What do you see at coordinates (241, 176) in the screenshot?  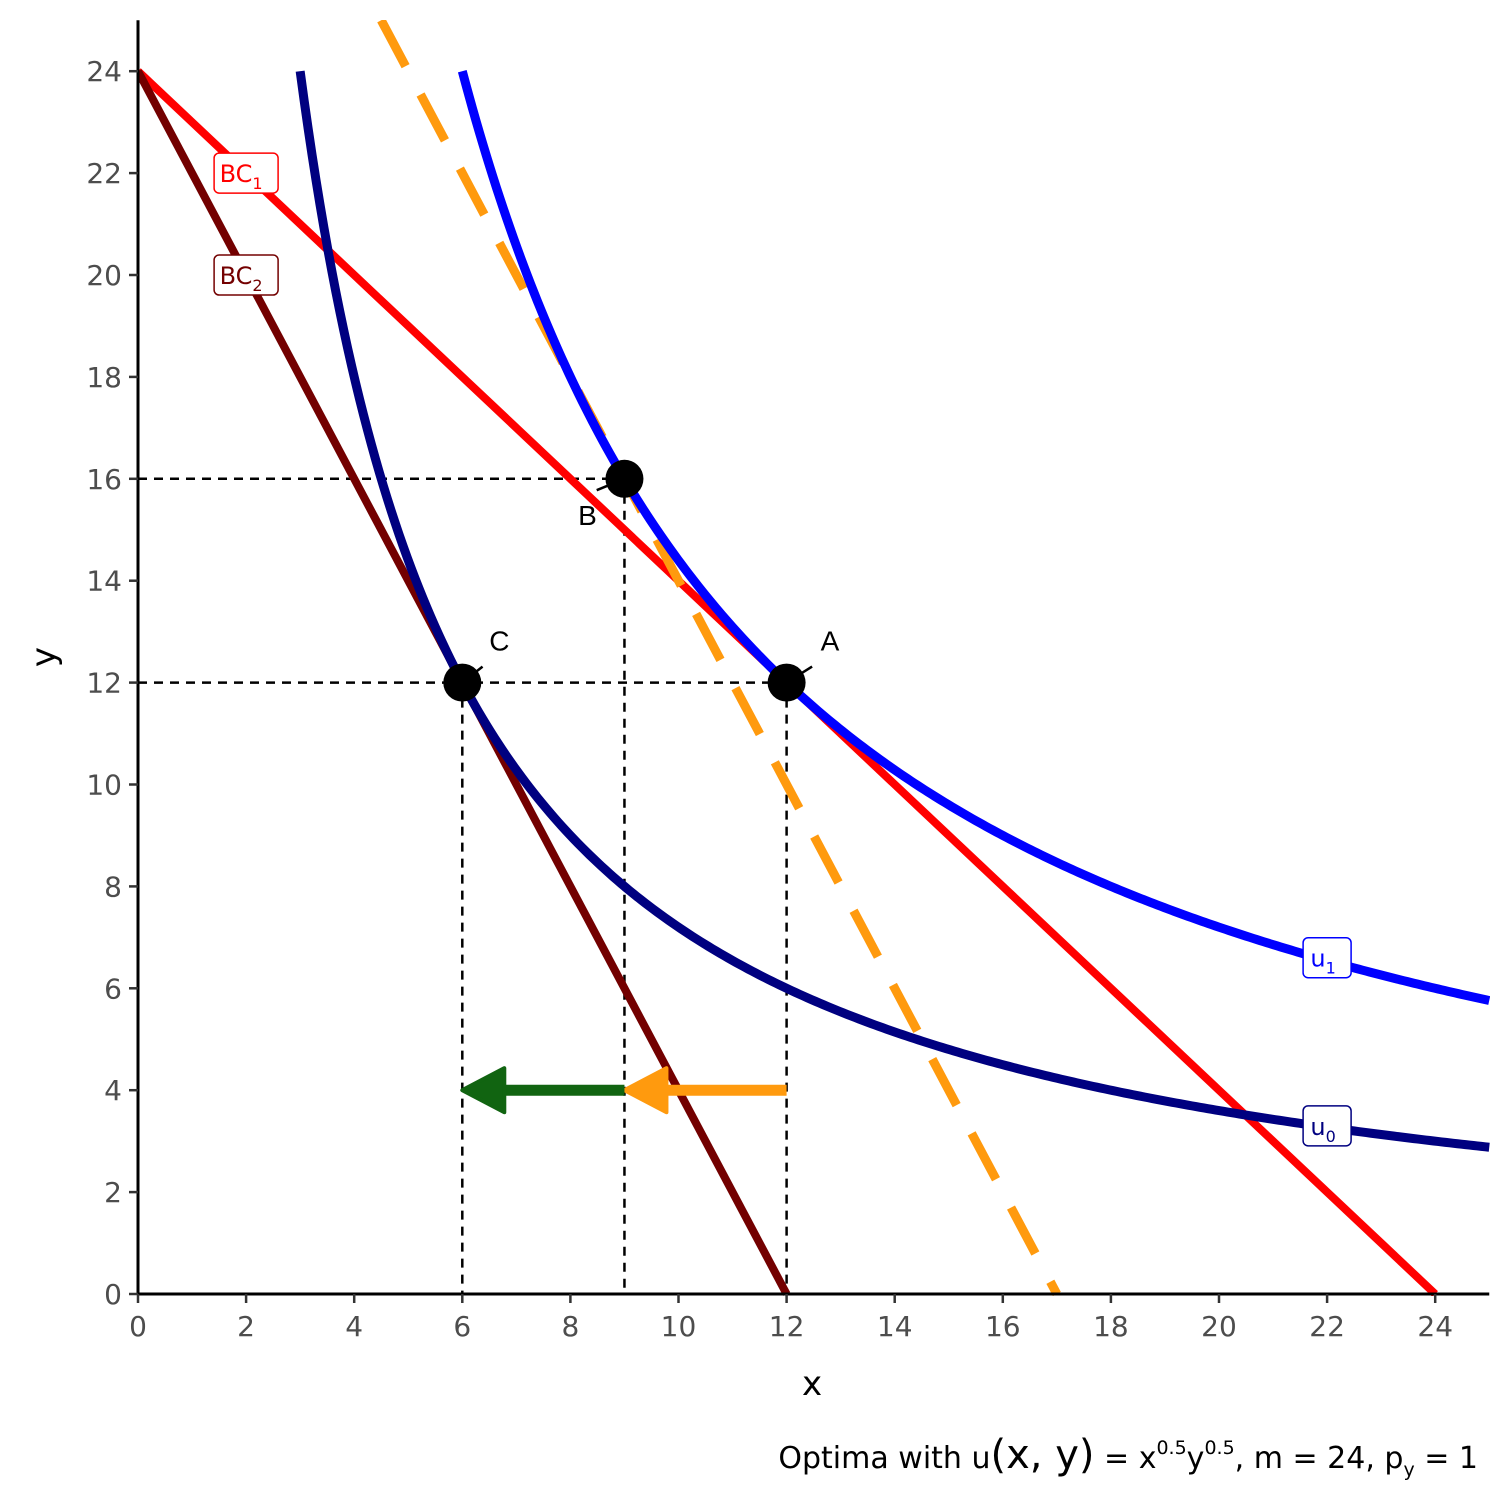 I see `budget-line-bc1-label: BC1` at bounding box center [241, 176].